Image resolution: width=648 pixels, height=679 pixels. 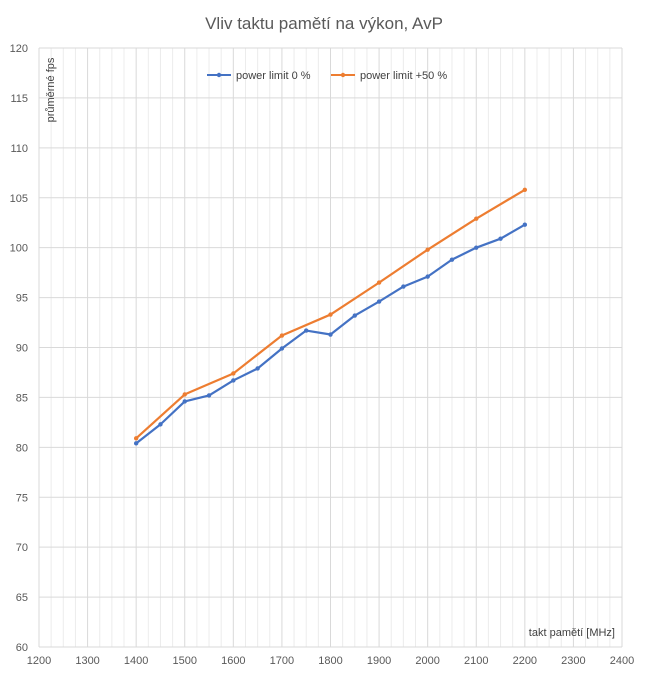 What do you see at coordinates (185, 661) in the screenshot?
I see `x-tick-label: 1500` at bounding box center [185, 661].